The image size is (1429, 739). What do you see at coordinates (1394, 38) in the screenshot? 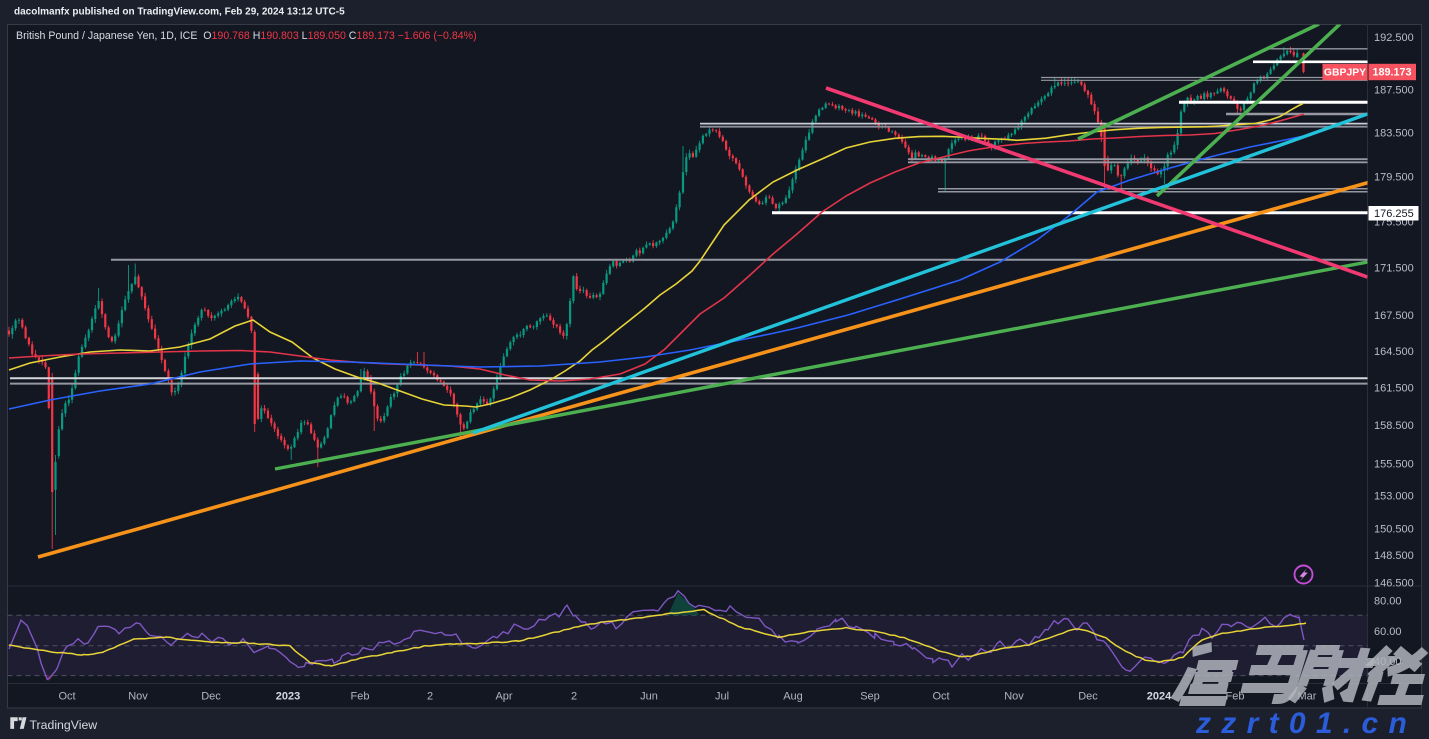
I see `svg-text: 192.500` at bounding box center [1394, 38].